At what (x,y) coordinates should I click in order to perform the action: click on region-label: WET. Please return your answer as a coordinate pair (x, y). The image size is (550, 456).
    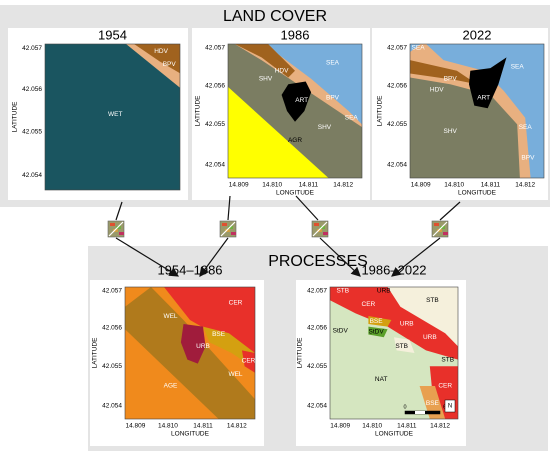
    Looking at the image, I should click on (115, 114).